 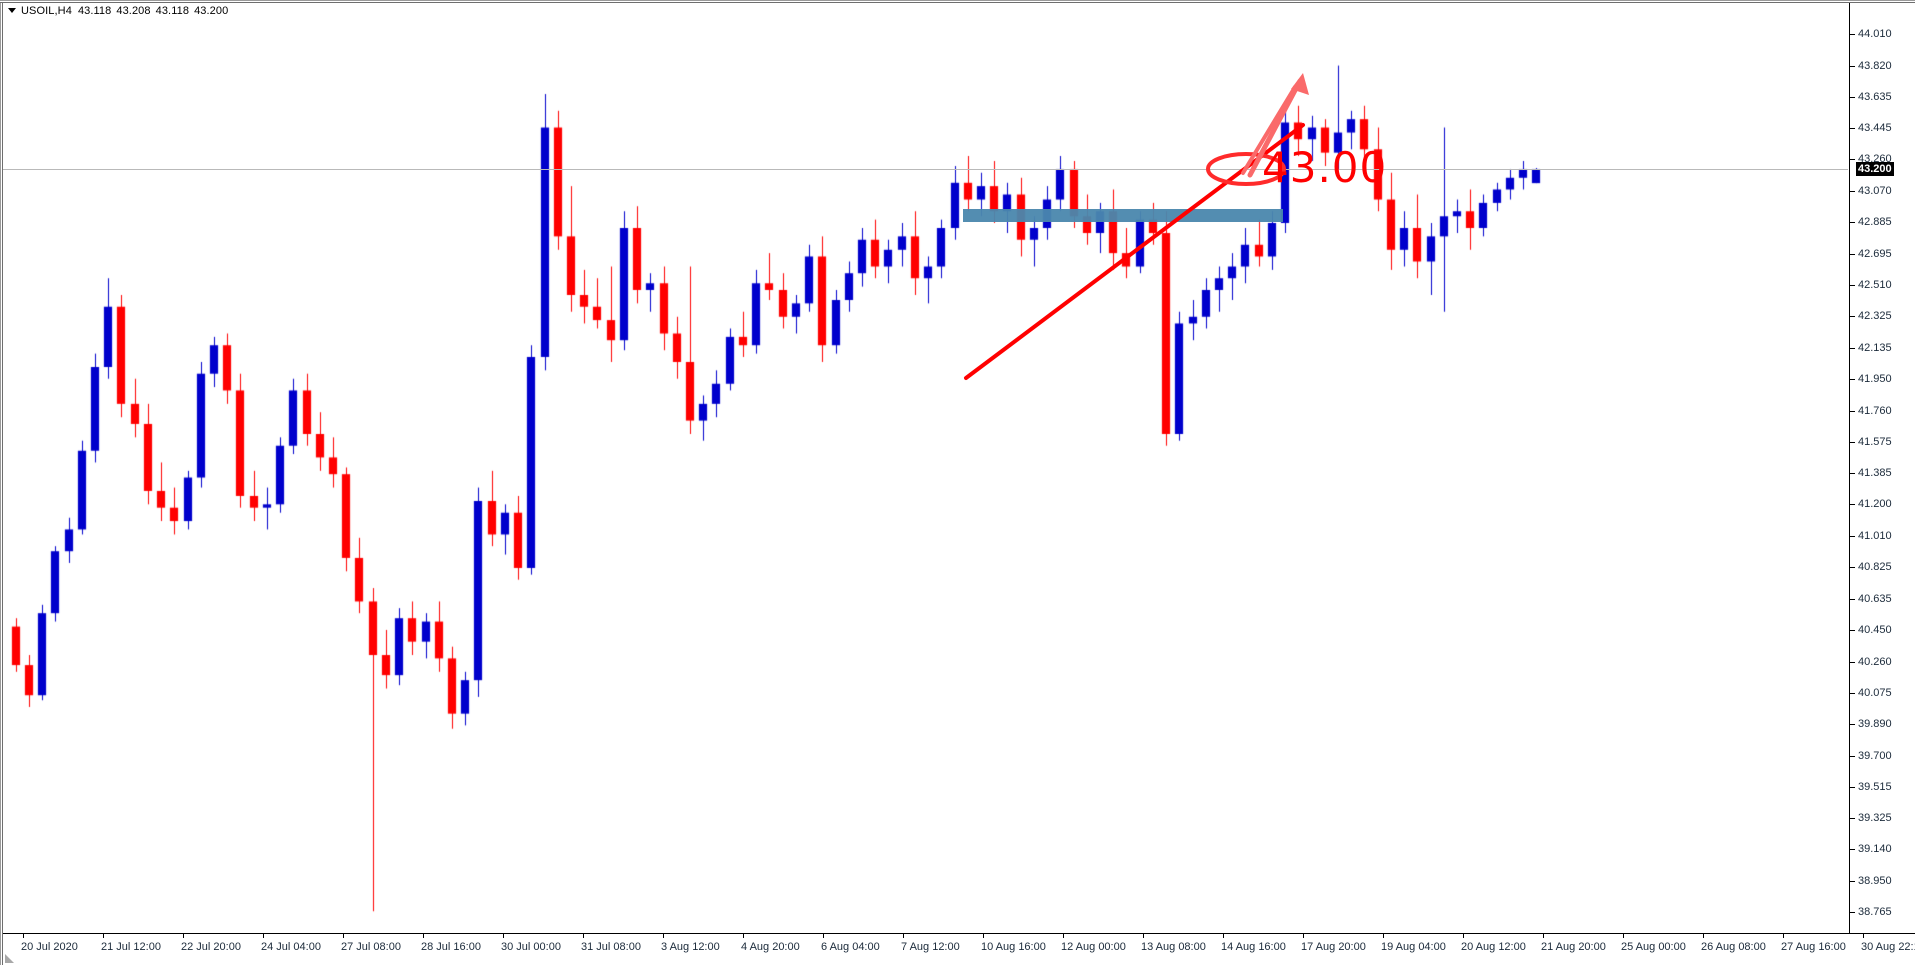 I want to click on price-tick-label: 40.825, so click(x=1875, y=567).